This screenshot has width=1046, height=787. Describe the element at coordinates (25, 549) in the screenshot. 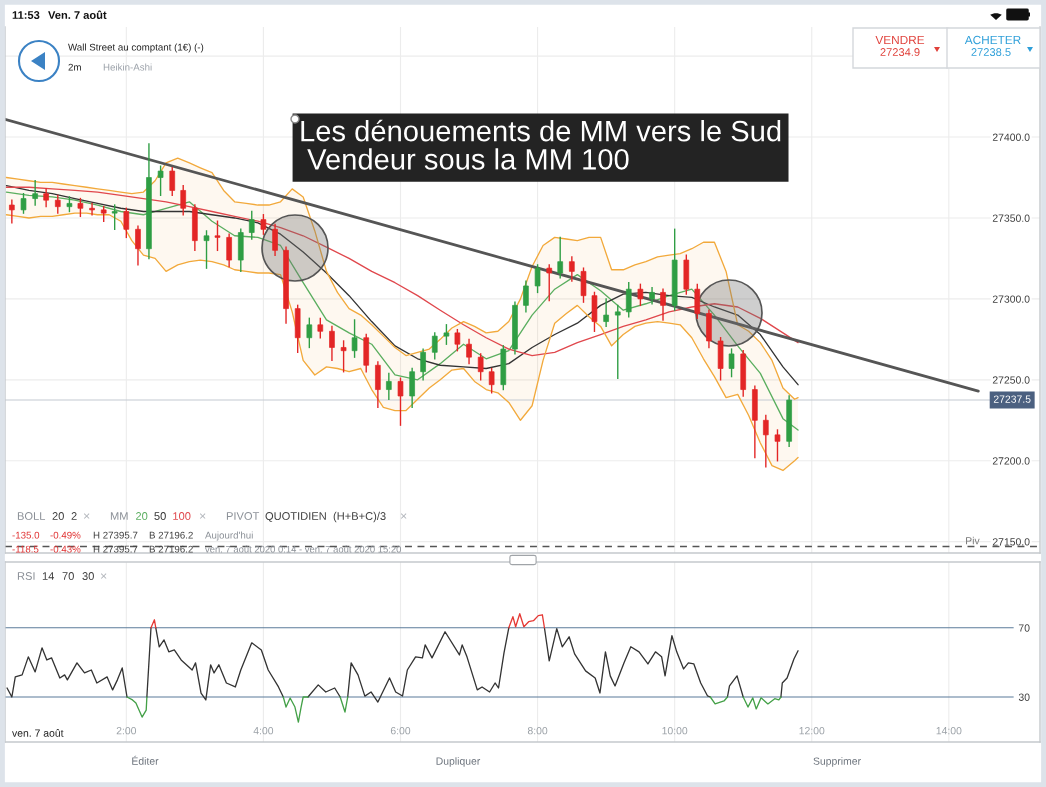

I see `annotation: -118.5` at that location.